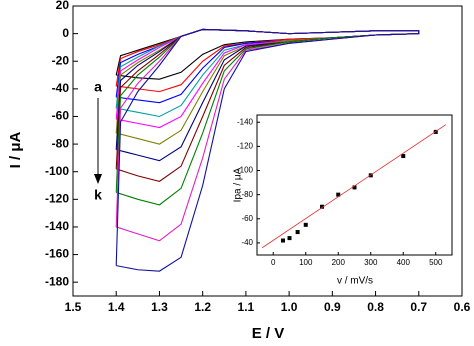  What do you see at coordinates (73, 307) in the screenshot?
I see `x-tick-label: 1.5` at bounding box center [73, 307].